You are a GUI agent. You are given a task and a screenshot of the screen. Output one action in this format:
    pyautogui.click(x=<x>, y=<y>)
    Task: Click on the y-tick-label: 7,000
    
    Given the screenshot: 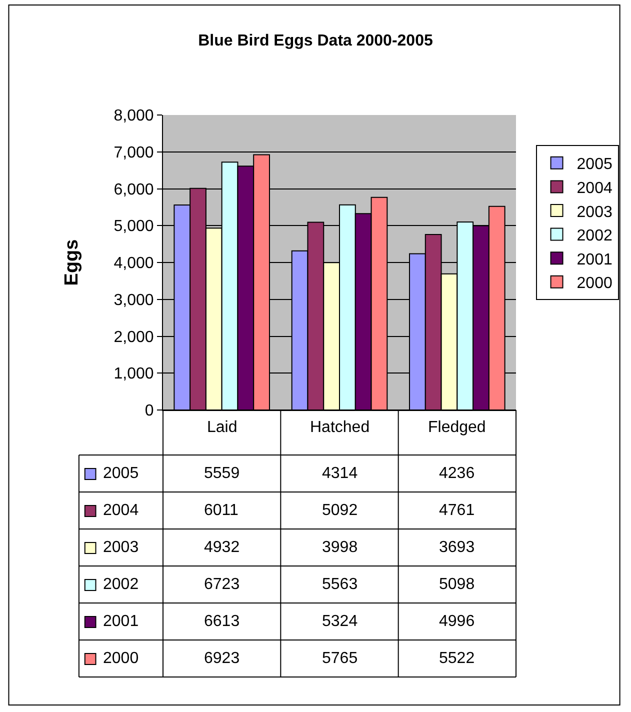 What is the action you would take?
    pyautogui.click(x=134, y=153)
    